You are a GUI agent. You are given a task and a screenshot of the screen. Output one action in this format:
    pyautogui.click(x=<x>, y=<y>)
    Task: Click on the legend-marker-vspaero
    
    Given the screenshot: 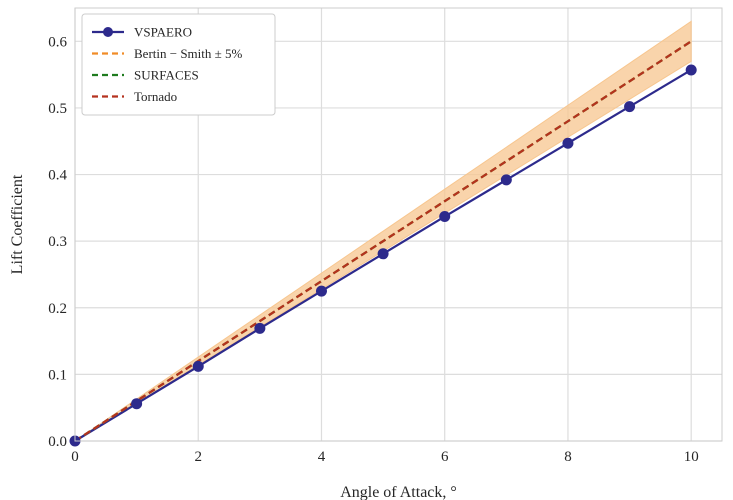 What is the action you would take?
    pyautogui.click(x=108, y=32)
    